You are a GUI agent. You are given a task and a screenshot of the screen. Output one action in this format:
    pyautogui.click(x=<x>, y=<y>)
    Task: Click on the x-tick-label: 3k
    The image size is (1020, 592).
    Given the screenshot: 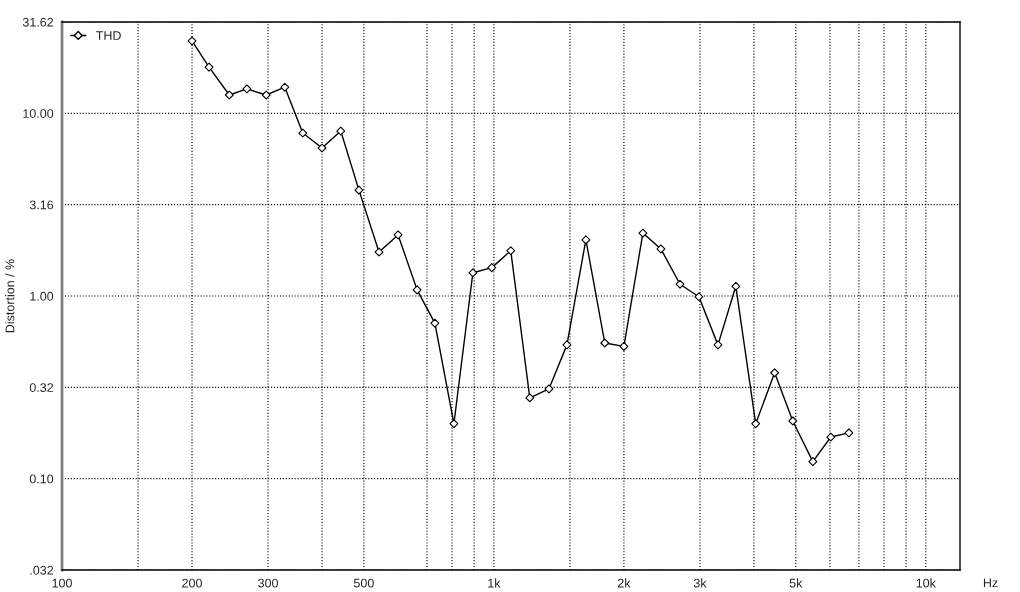 What is the action you would take?
    pyautogui.click(x=700, y=583)
    